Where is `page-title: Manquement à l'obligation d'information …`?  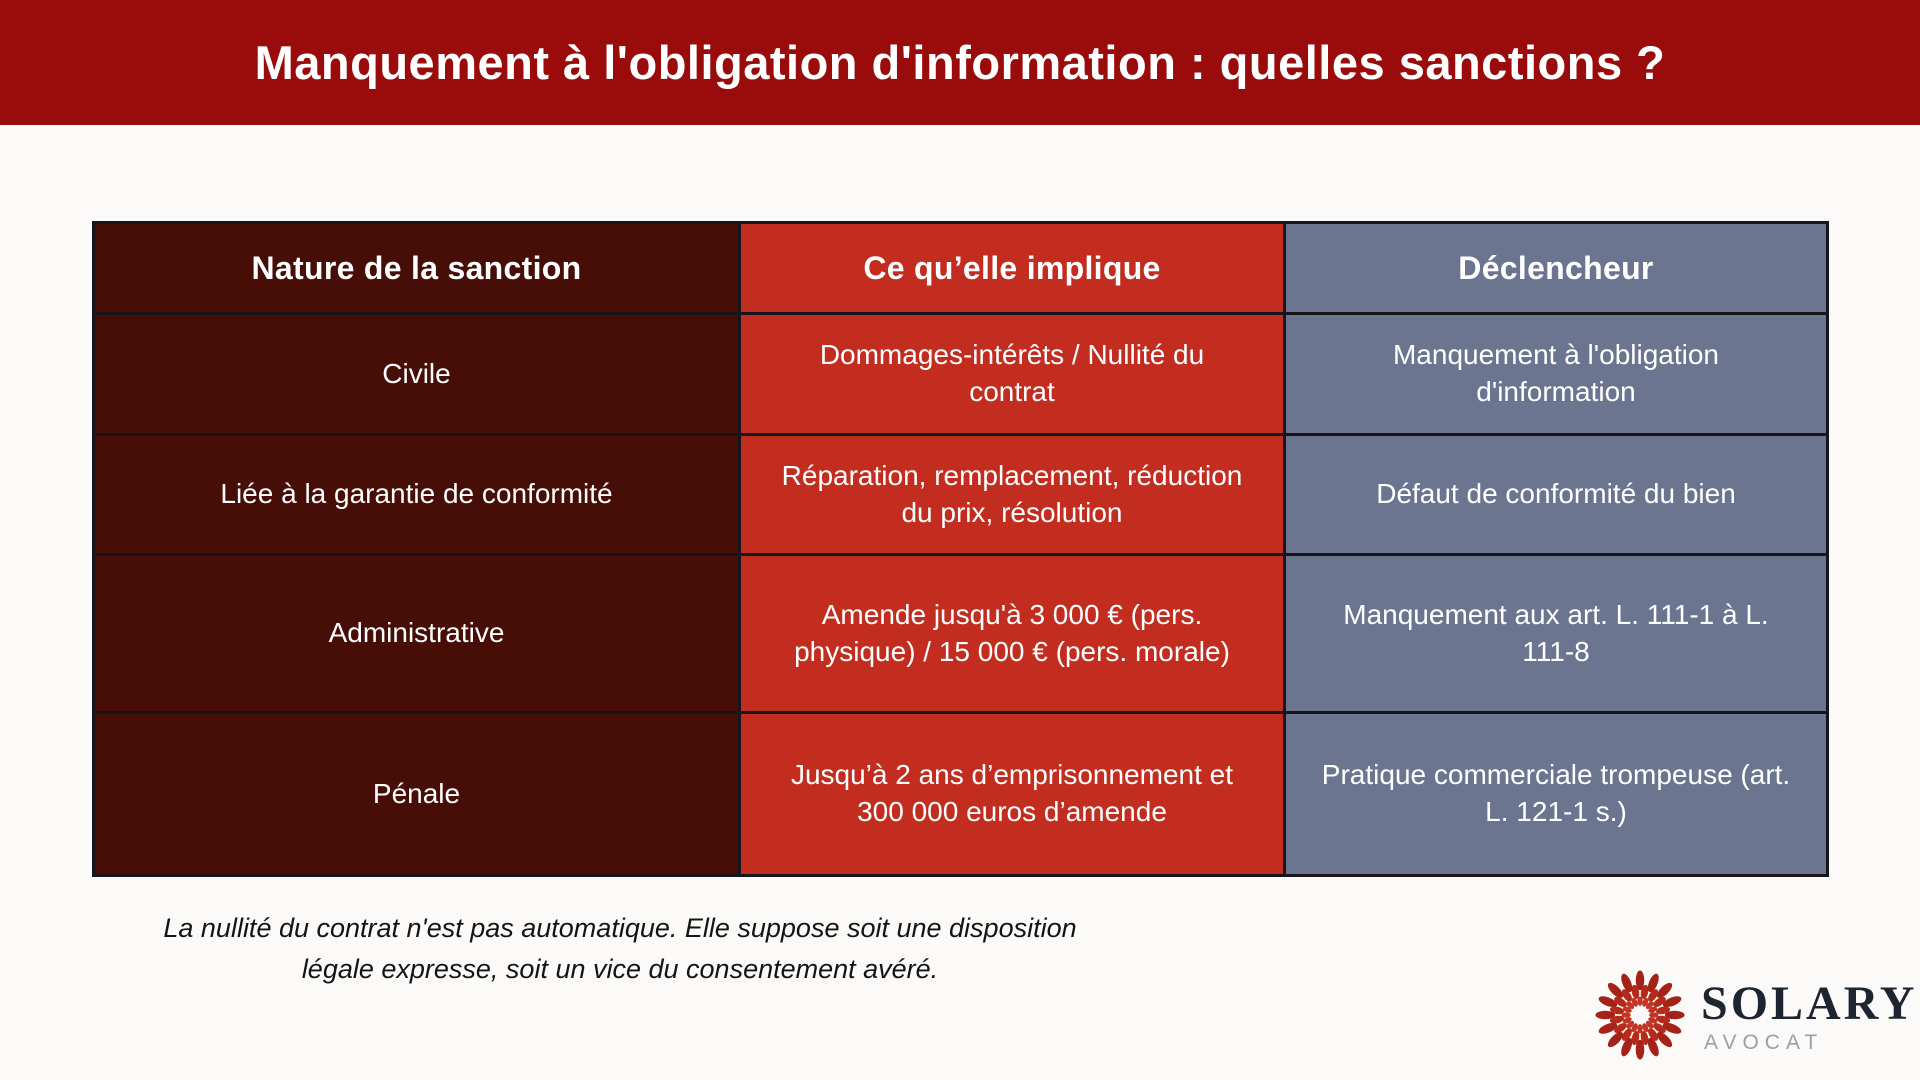
page-title: Manquement à l'obligation d'information … is located at coordinates (960, 62).